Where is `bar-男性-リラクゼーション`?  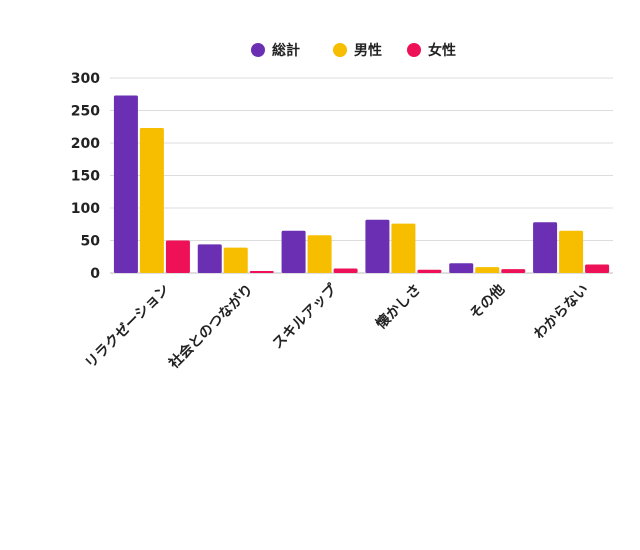 bar-男性-リラクゼーション is located at coordinates (151, 200).